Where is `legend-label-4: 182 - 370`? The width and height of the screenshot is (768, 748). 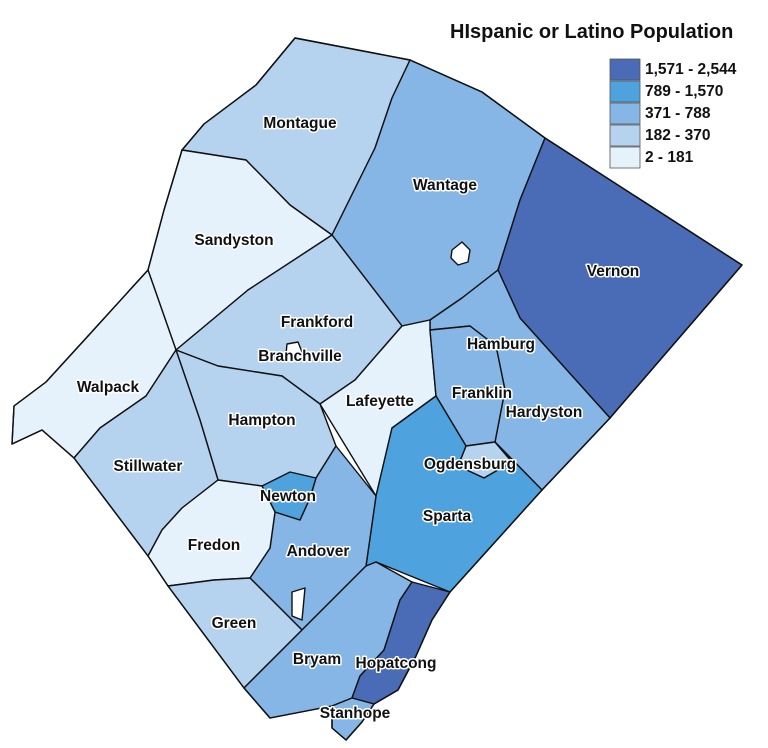 legend-label-4: 182 - 370 is located at coordinates (678, 135).